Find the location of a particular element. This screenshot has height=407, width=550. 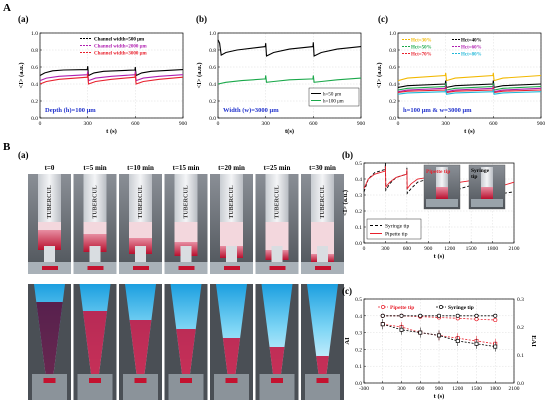

series-line-h-50-m is located at coordinates (289, 48).